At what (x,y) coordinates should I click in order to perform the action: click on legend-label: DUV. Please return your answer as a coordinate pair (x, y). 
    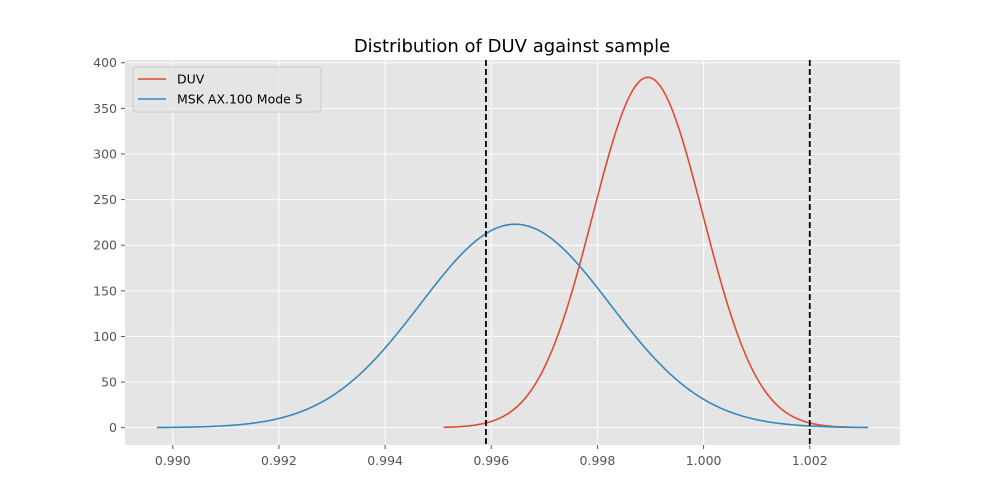
    Looking at the image, I should click on (191, 79).